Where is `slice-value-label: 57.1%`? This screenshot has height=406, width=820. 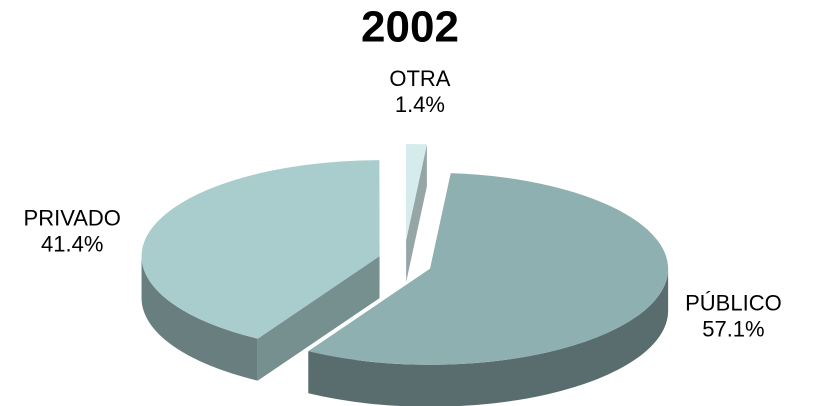
slice-value-label: 57.1% is located at coordinates (733, 329).